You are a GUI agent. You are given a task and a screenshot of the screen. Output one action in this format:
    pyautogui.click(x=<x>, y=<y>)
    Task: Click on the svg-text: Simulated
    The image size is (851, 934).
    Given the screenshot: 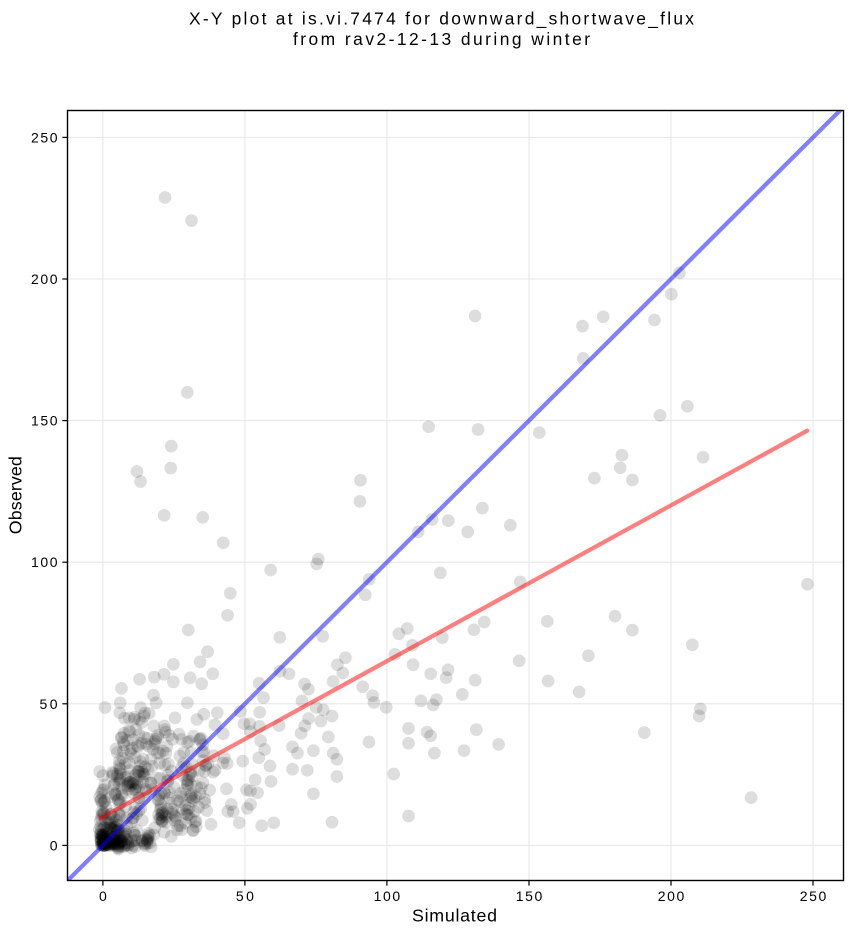 What is the action you would take?
    pyautogui.click(x=454, y=915)
    